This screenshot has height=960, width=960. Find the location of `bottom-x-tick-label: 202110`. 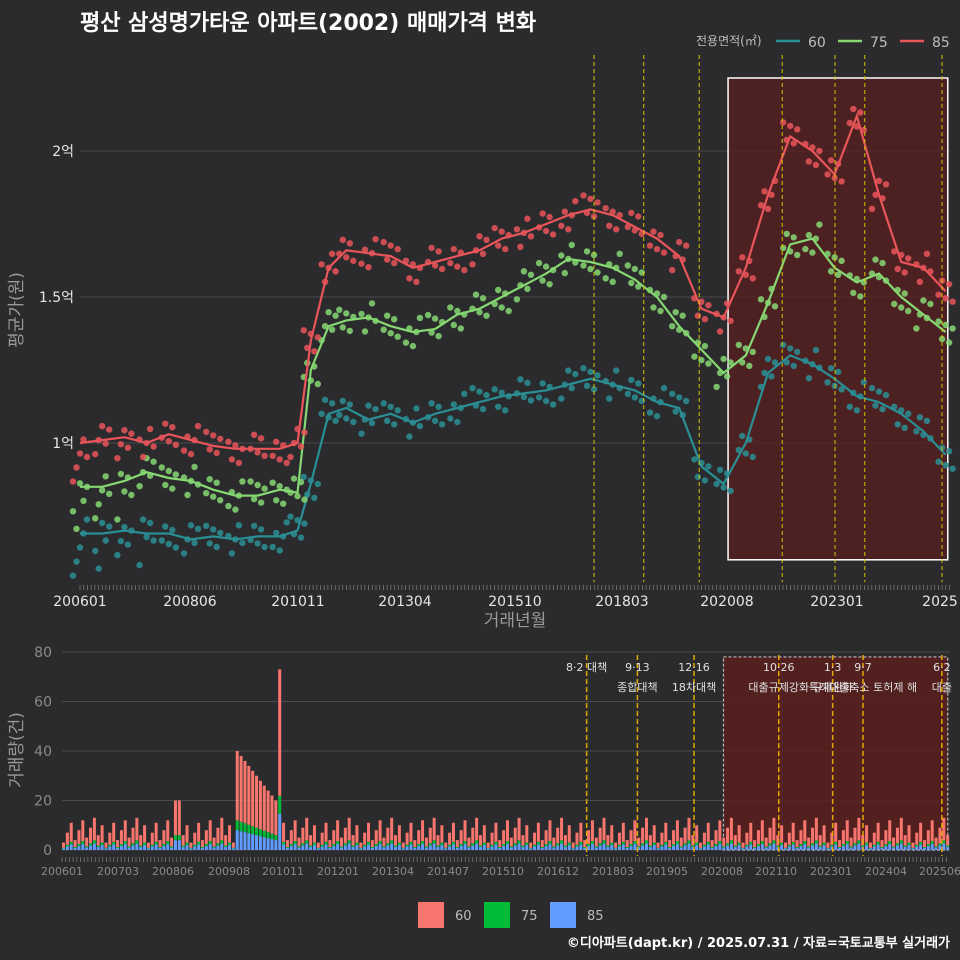

bottom-x-tick-label: 202110 is located at coordinates (776, 871).